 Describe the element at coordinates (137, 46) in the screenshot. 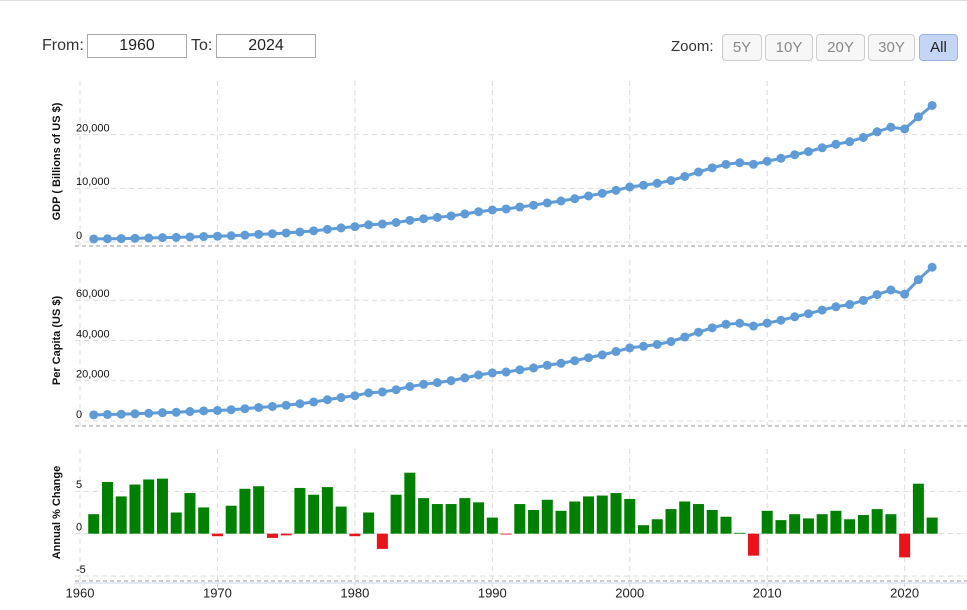

I see `from-input: 1960` at that location.